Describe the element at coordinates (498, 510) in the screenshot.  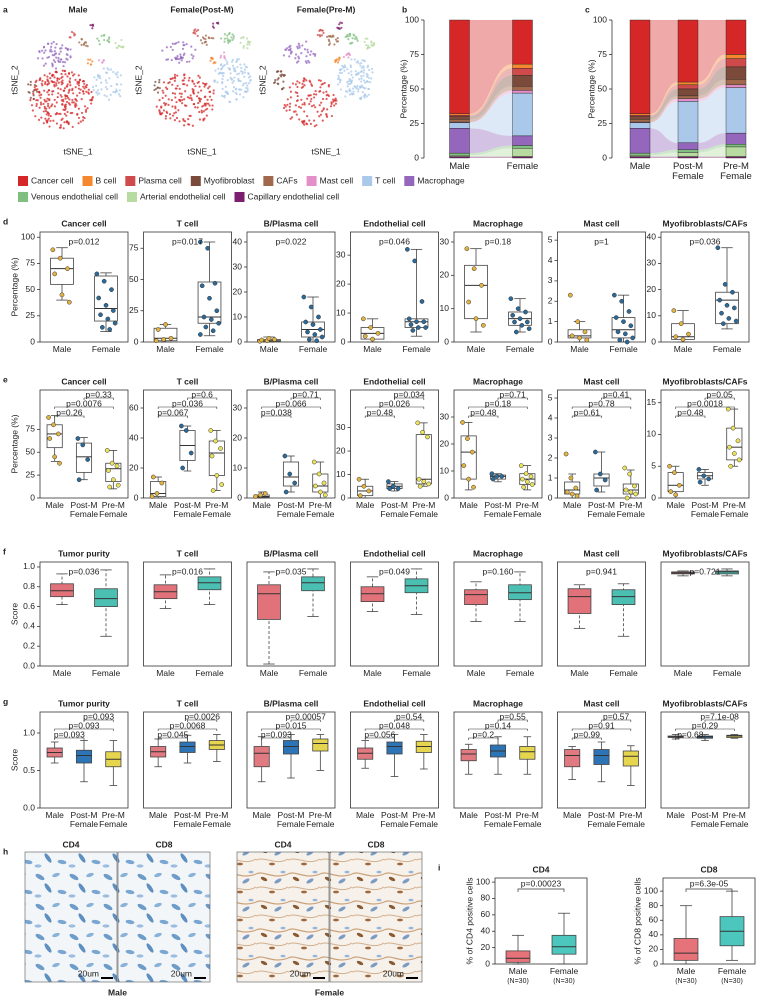
I see `x-tick-label: Post-M Female` at that location.